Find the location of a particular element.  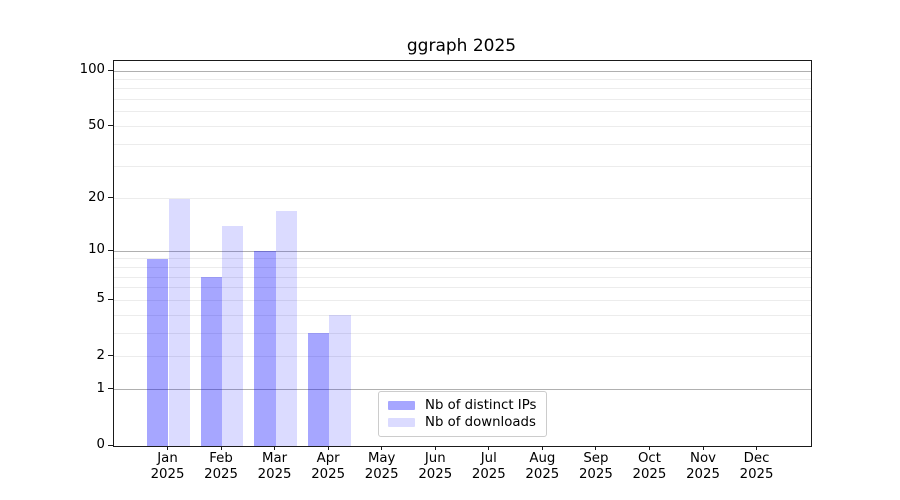

x-tick-month: Sep is located at coordinates (596, 458).